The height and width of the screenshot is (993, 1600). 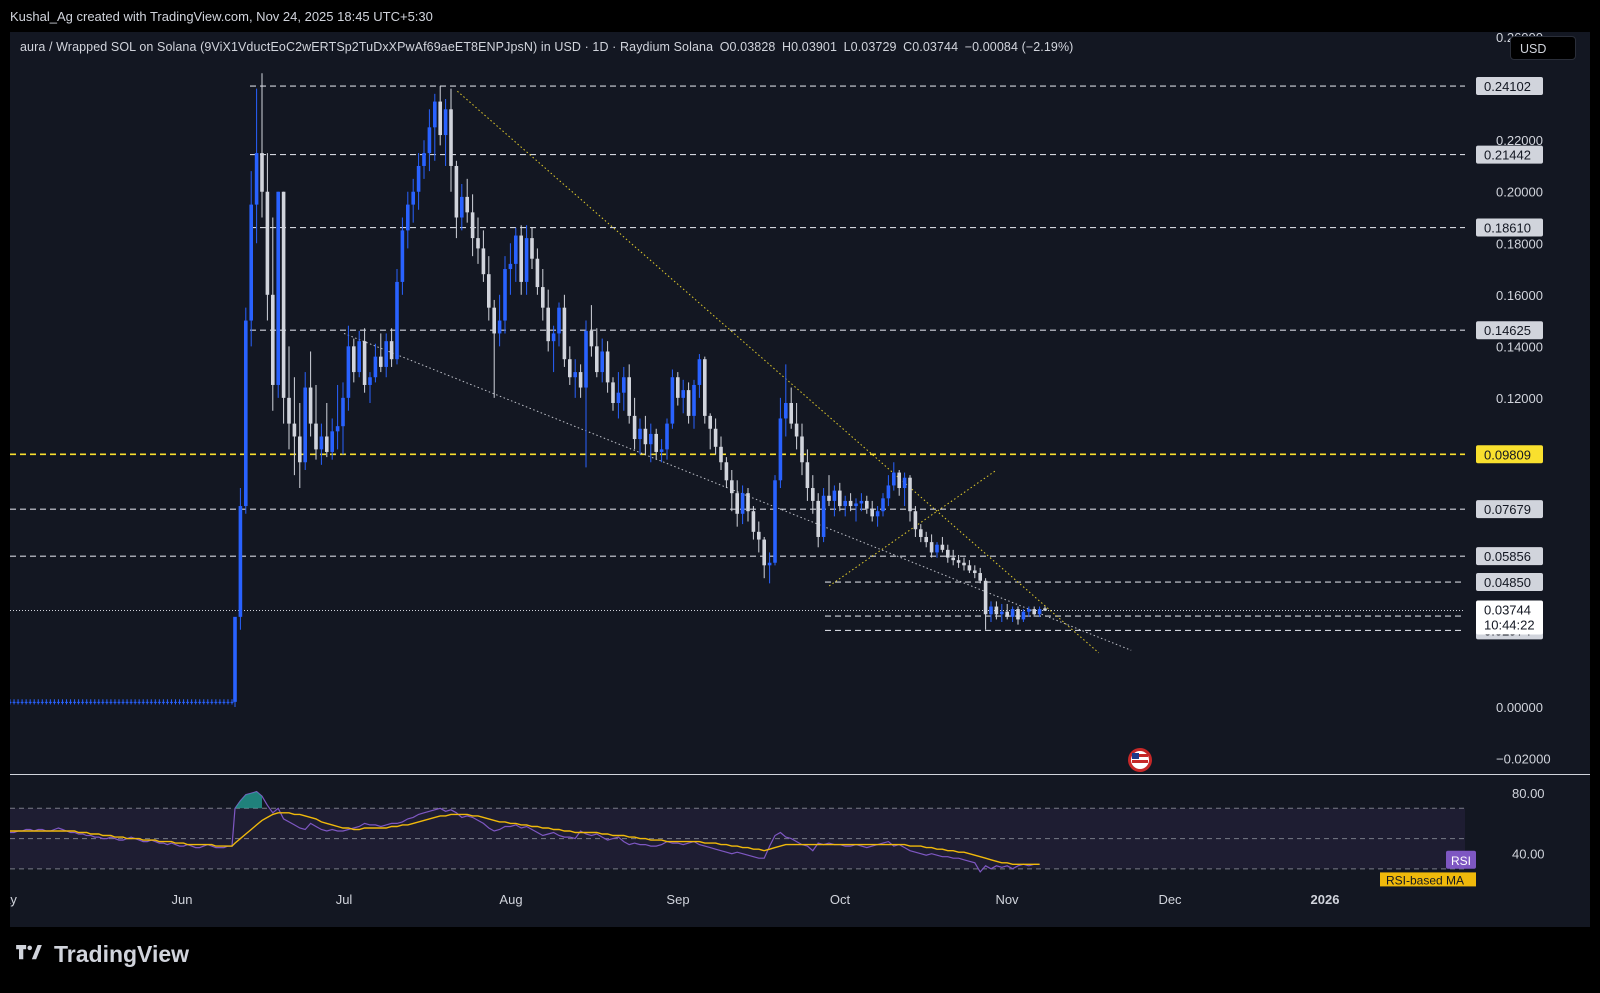 I want to click on footer-bar: TradingView, so click(x=800, y=960).